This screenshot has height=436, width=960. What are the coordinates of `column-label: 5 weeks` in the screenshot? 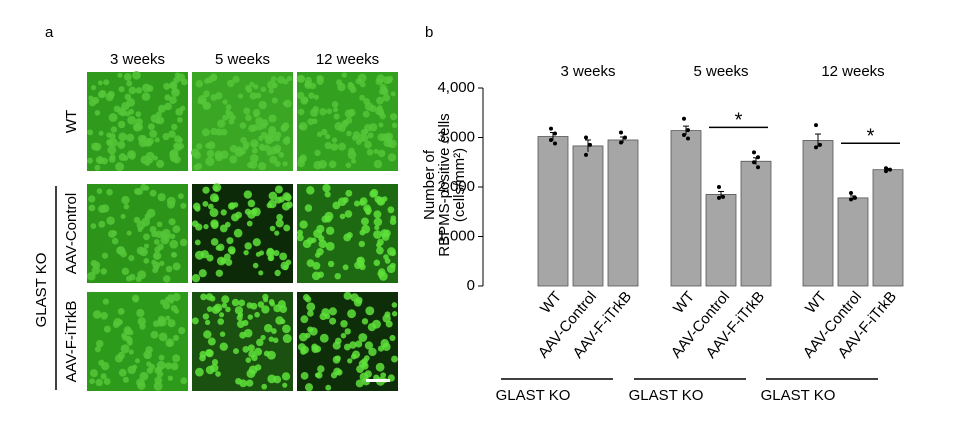 It's located at (242, 59).